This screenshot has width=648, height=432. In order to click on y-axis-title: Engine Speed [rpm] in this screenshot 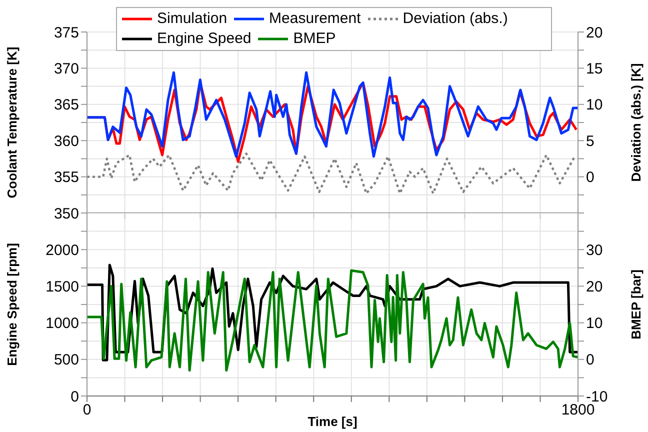, I will do `click(12, 304)`.